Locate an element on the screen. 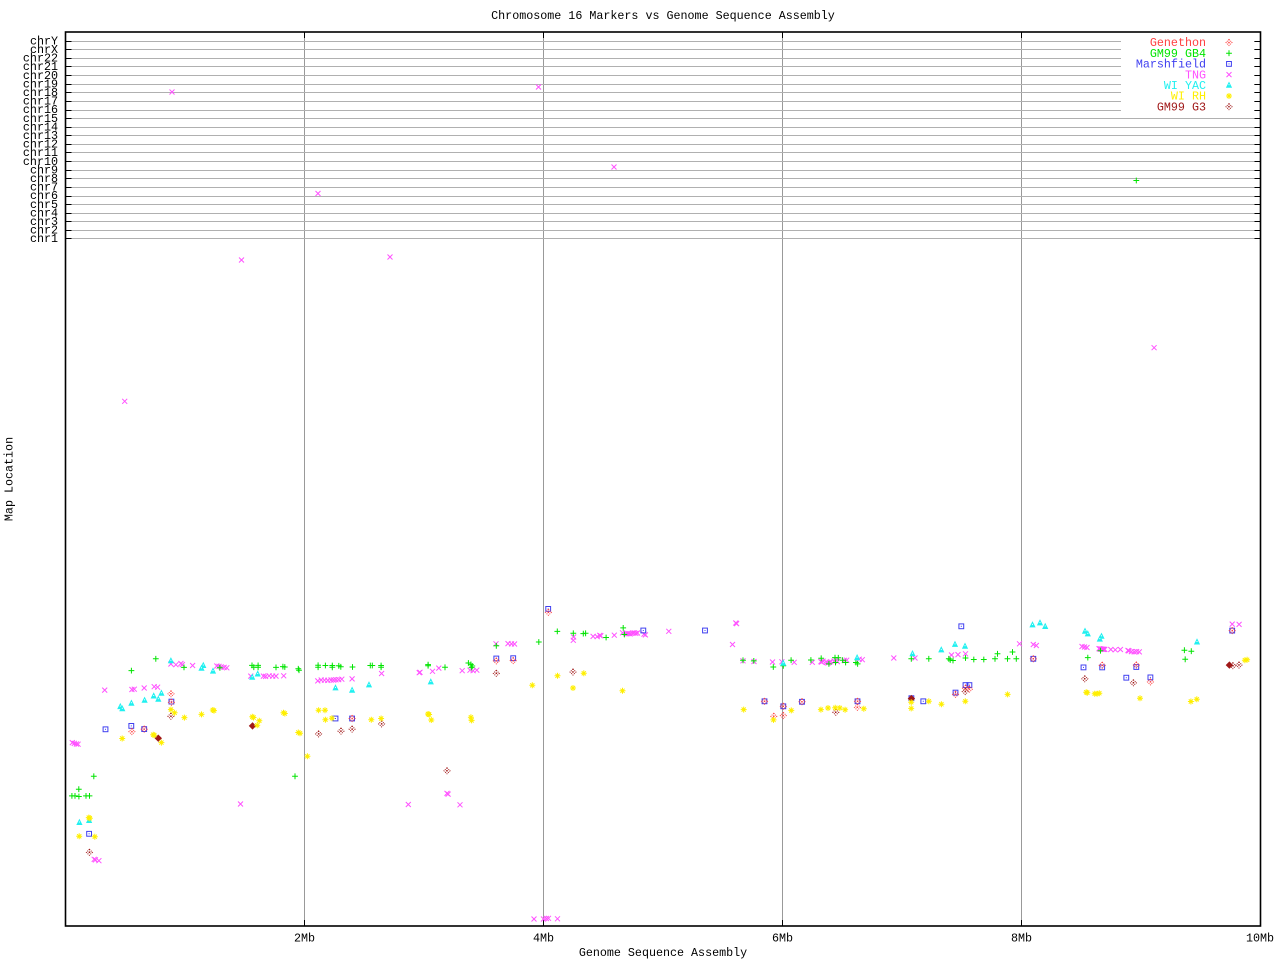 This screenshot has height=960, width=1280. svg-text: Map Location is located at coordinates (10, 479).